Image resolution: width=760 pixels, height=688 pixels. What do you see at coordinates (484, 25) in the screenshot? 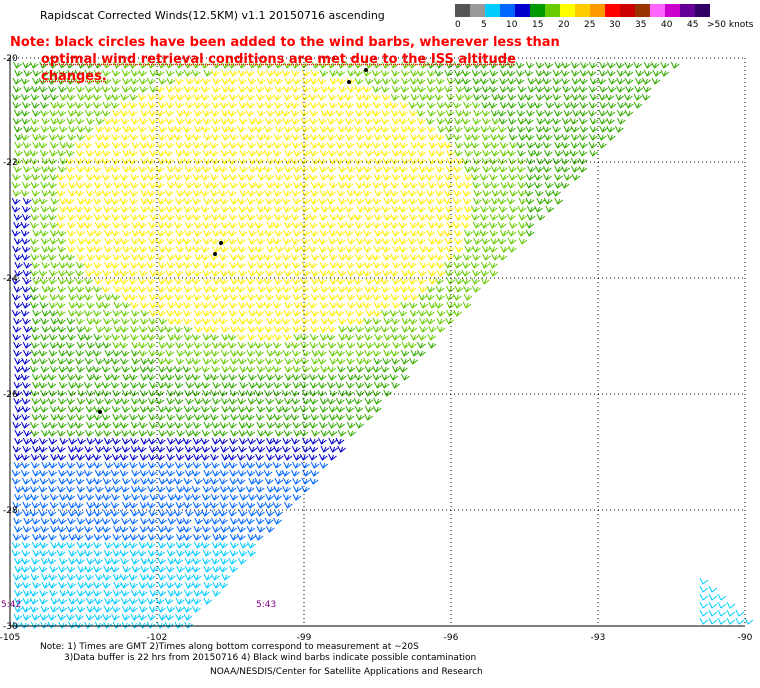
I see `legend-label: 5` at bounding box center [484, 25].